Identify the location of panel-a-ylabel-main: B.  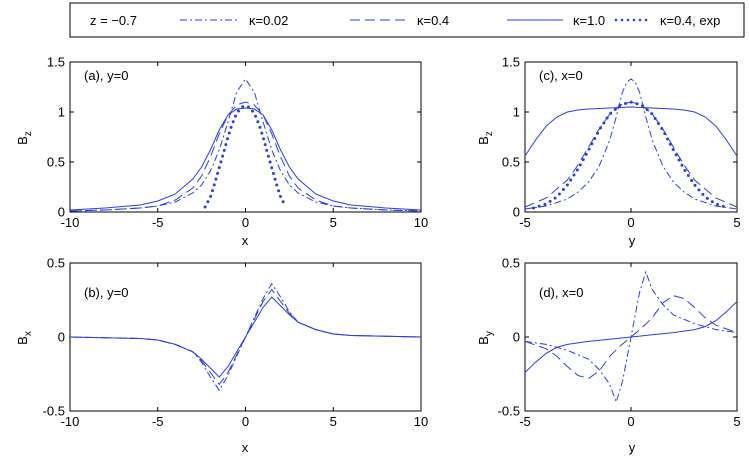
(22, 140).